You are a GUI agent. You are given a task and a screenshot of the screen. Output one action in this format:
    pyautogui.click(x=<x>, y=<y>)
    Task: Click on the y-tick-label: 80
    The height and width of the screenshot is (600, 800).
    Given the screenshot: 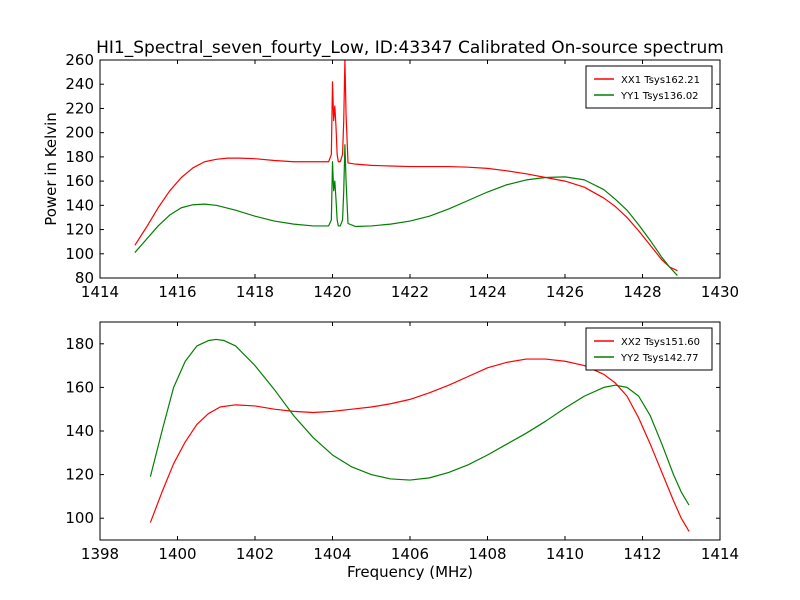 What is the action you would take?
    pyautogui.click(x=84, y=278)
    